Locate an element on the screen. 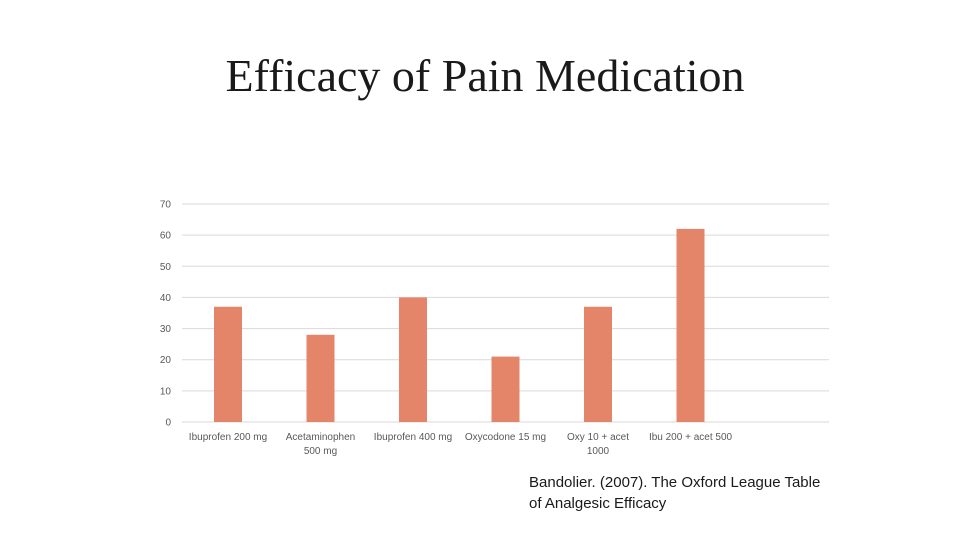 Image resolution: width=960 pixels, height=540 pixels. x-category-label-6: Ibu 200 + acet 500 is located at coordinates (691, 437).